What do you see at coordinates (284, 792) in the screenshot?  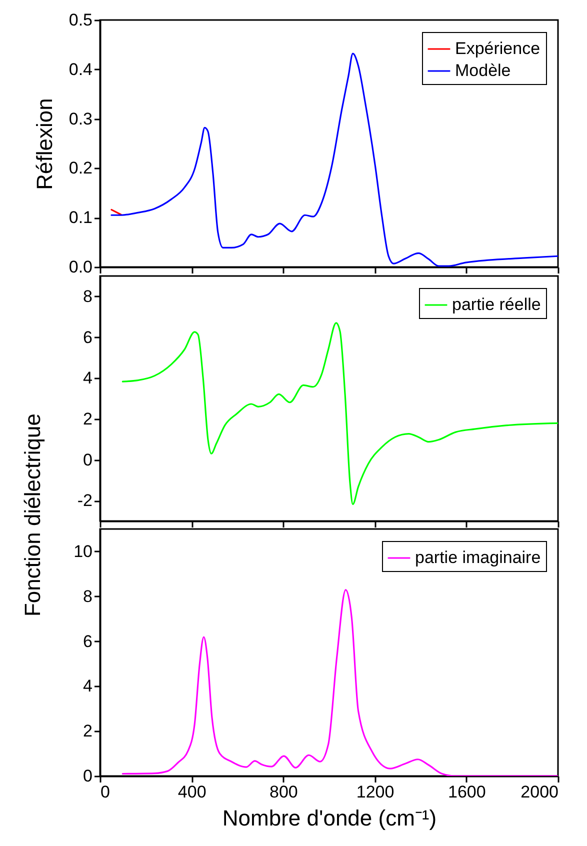 I see `x-tick-label: 800` at bounding box center [284, 792].